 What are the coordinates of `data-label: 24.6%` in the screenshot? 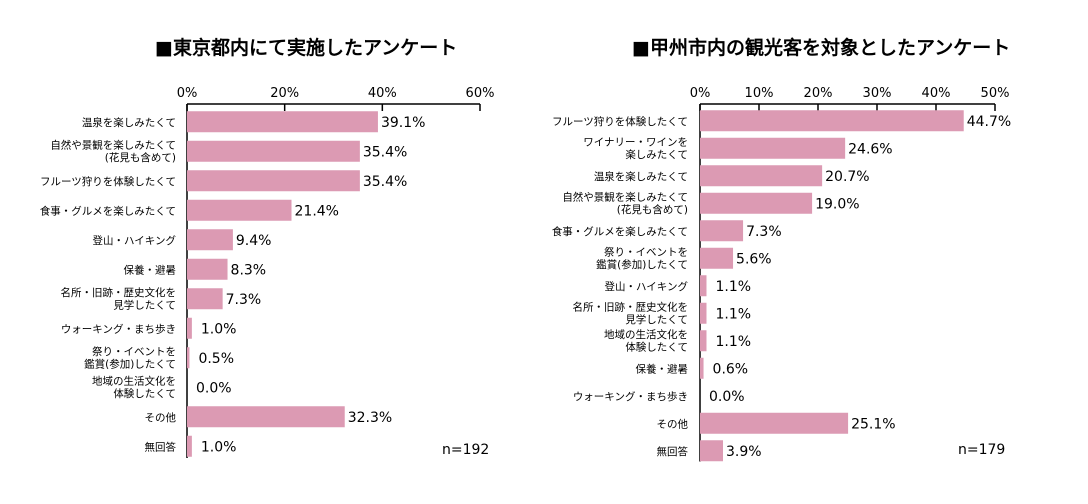 It's located at (870, 149).